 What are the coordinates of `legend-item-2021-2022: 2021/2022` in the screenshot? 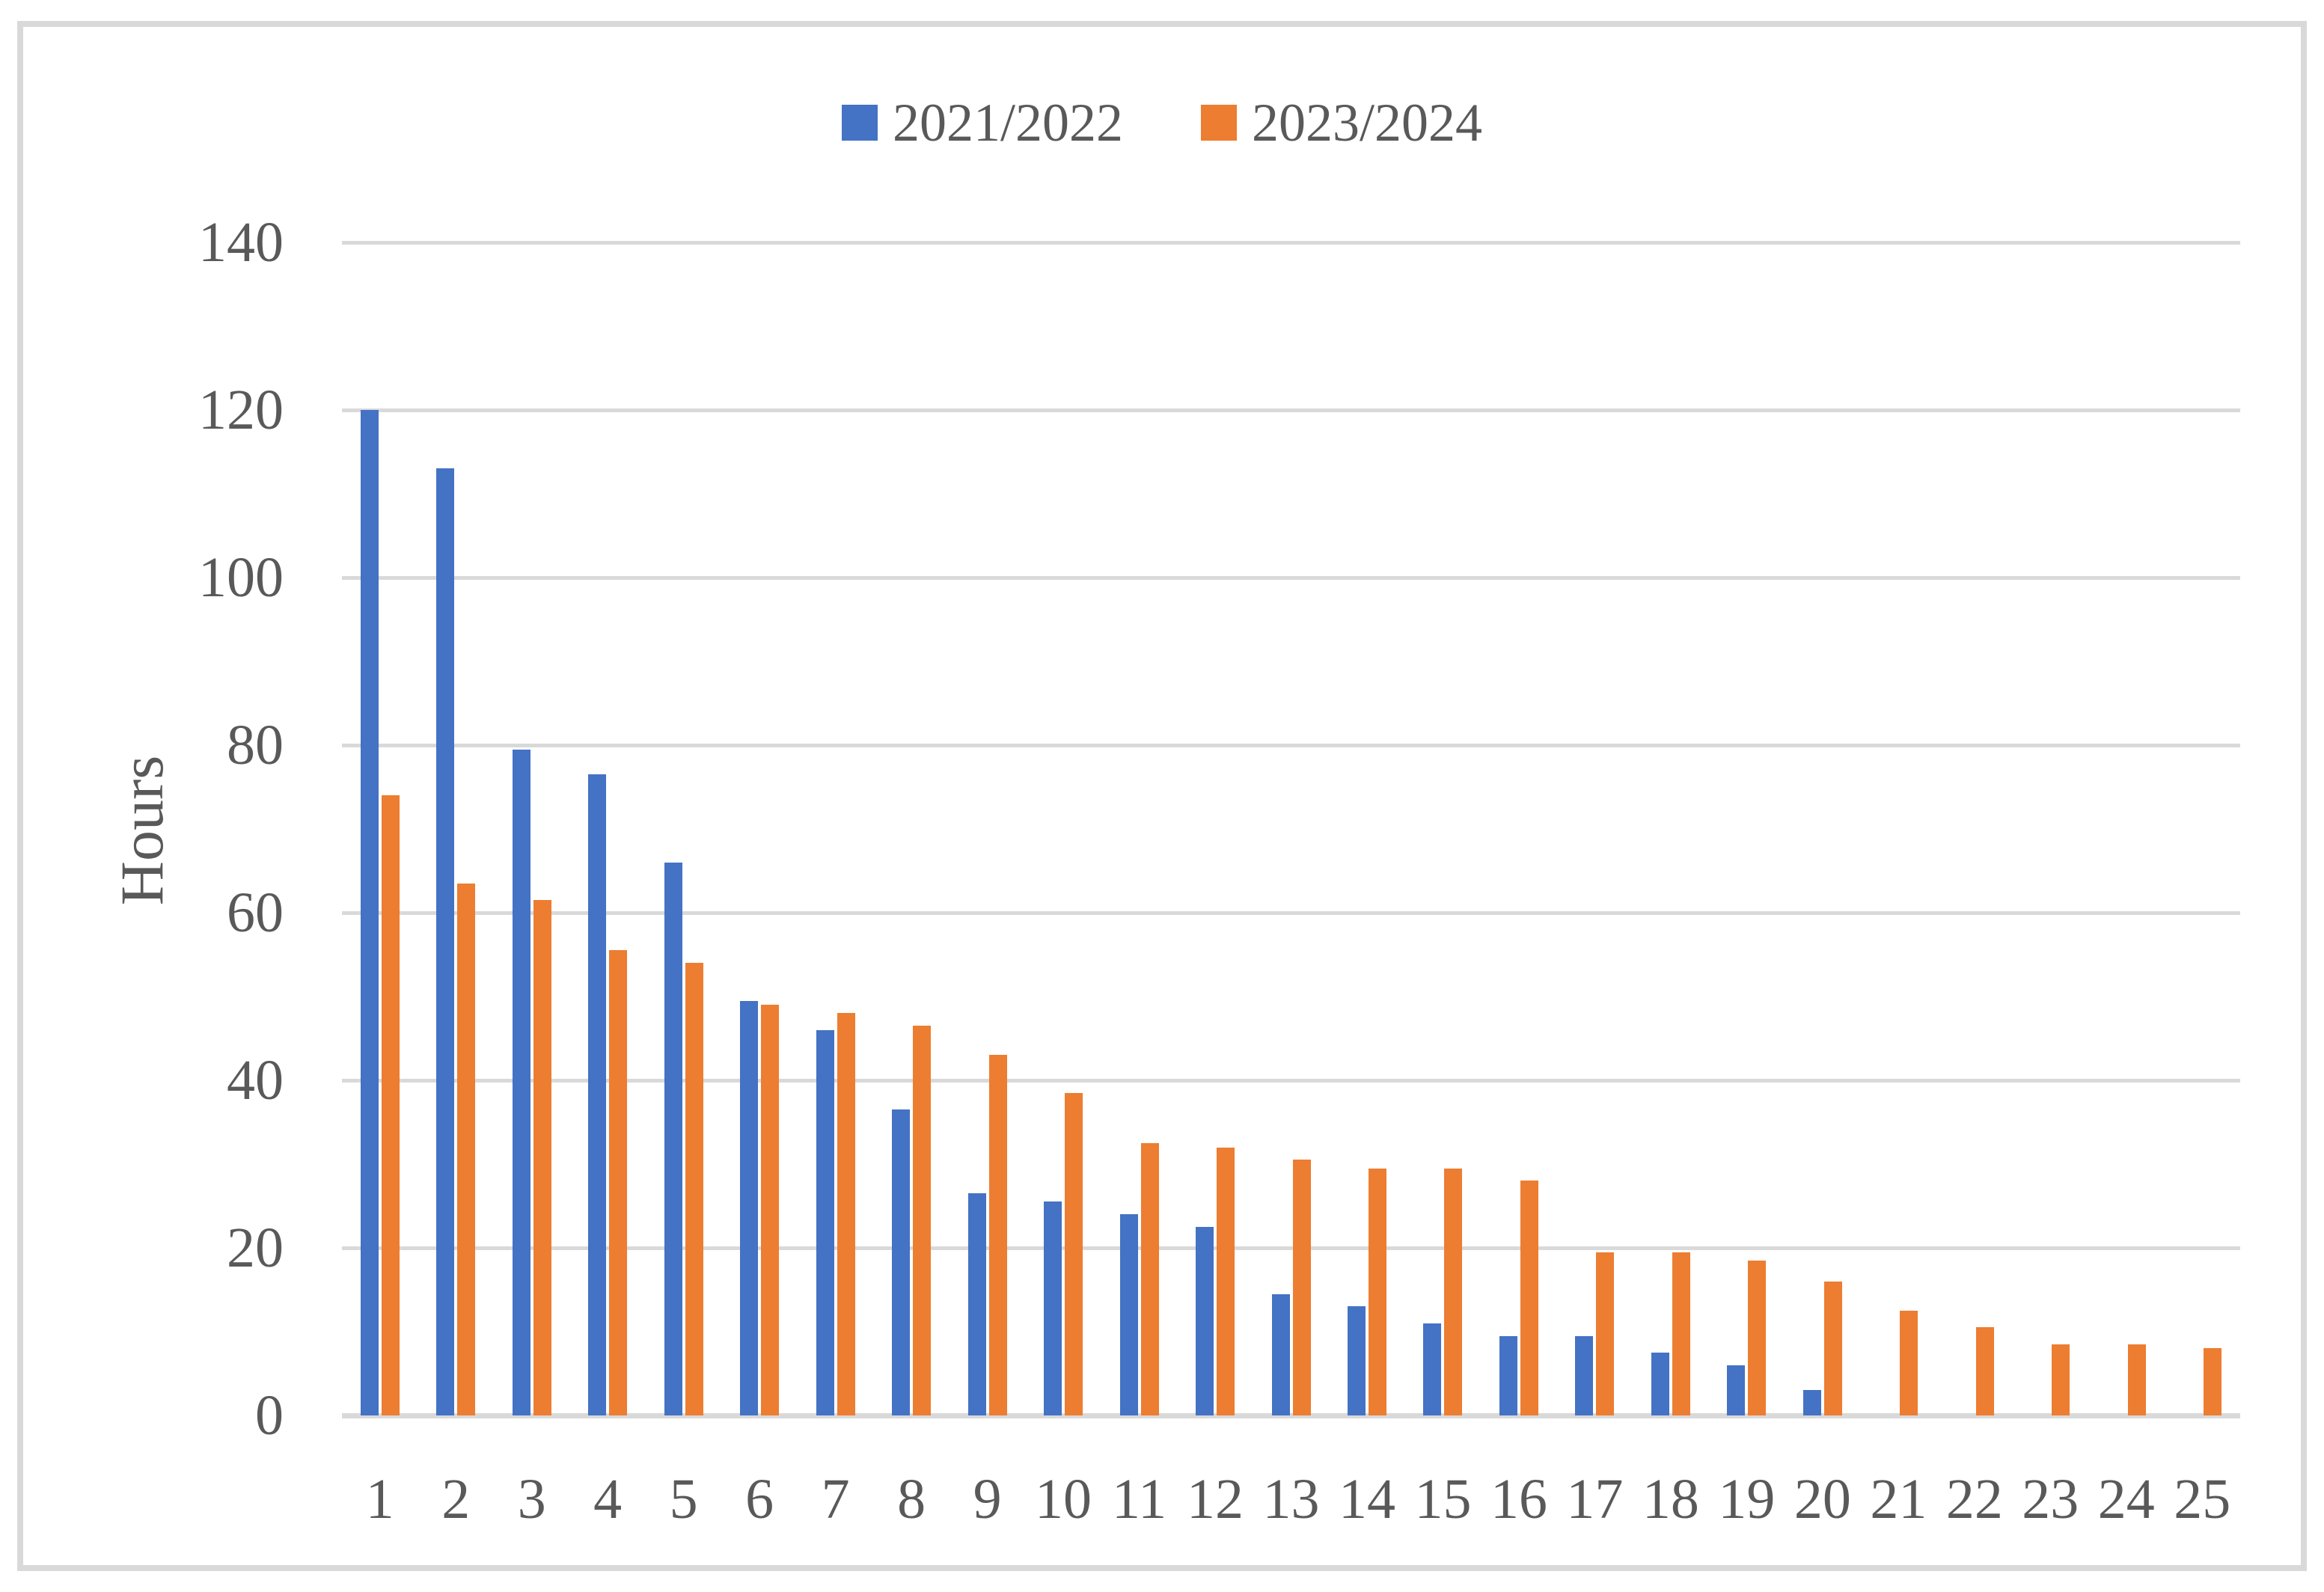 It's located at (982, 123).